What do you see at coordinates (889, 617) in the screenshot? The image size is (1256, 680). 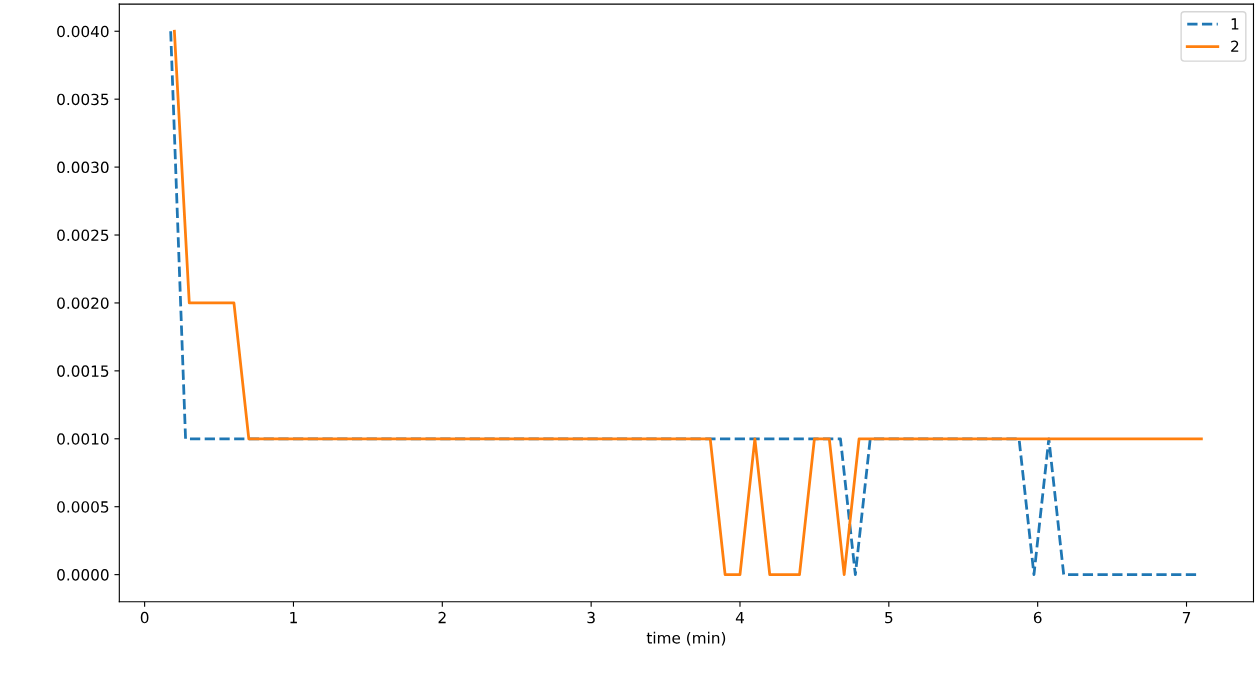 I see `x-tick-label: 5` at bounding box center [889, 617].